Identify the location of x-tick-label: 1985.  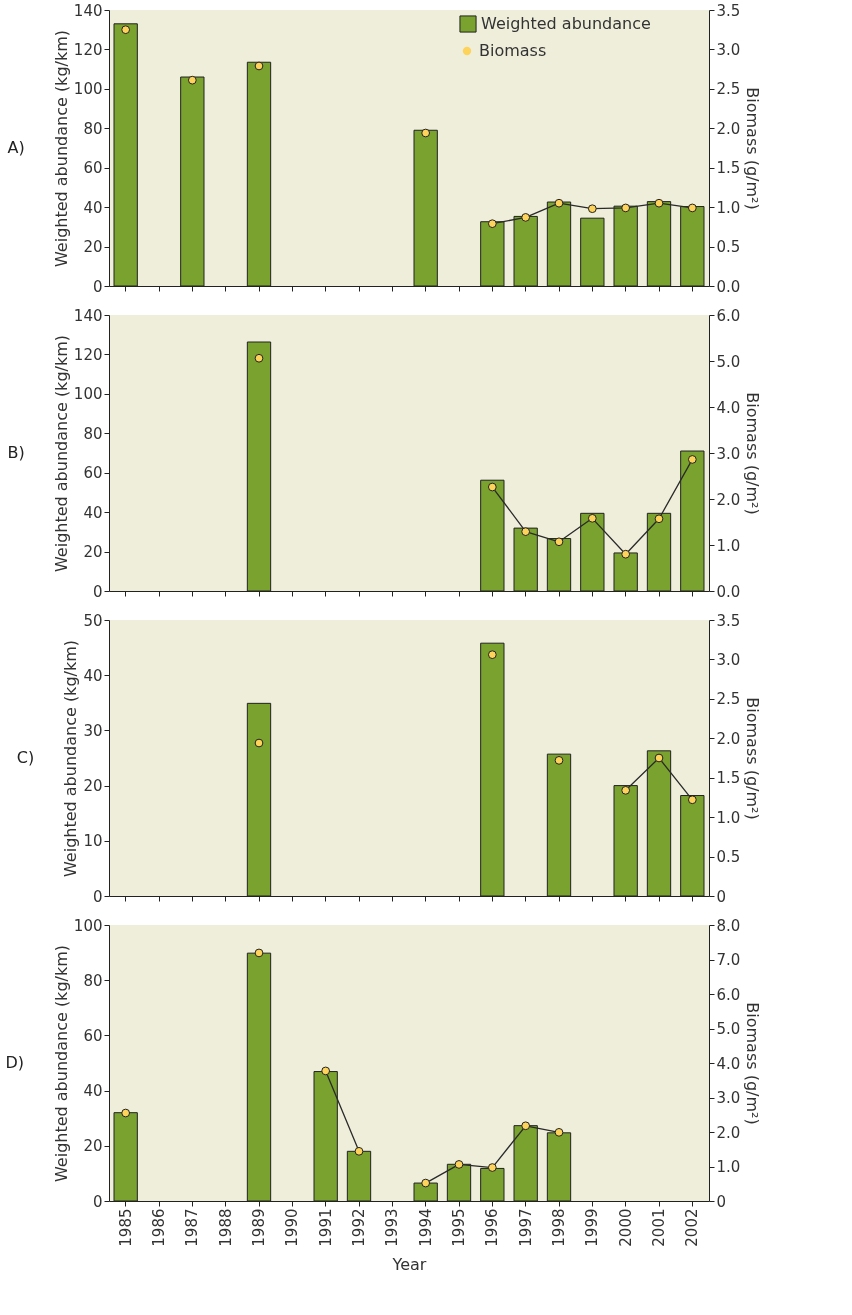
(125, 1227).